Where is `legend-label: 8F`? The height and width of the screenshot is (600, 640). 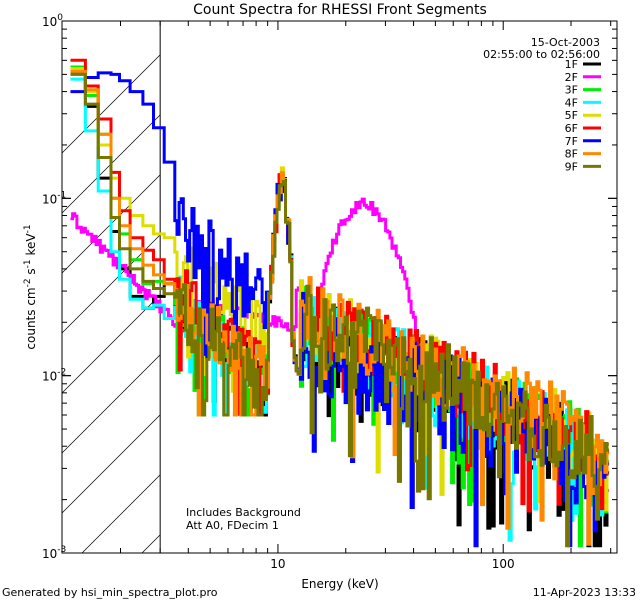
legend-label: 8F is located at coordinates (571, 154).